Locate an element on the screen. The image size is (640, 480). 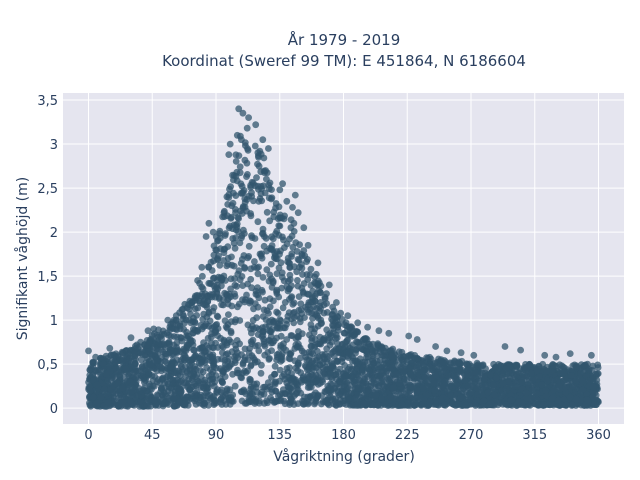
x-tick-label: 135 is located at coordinates (279, 435).